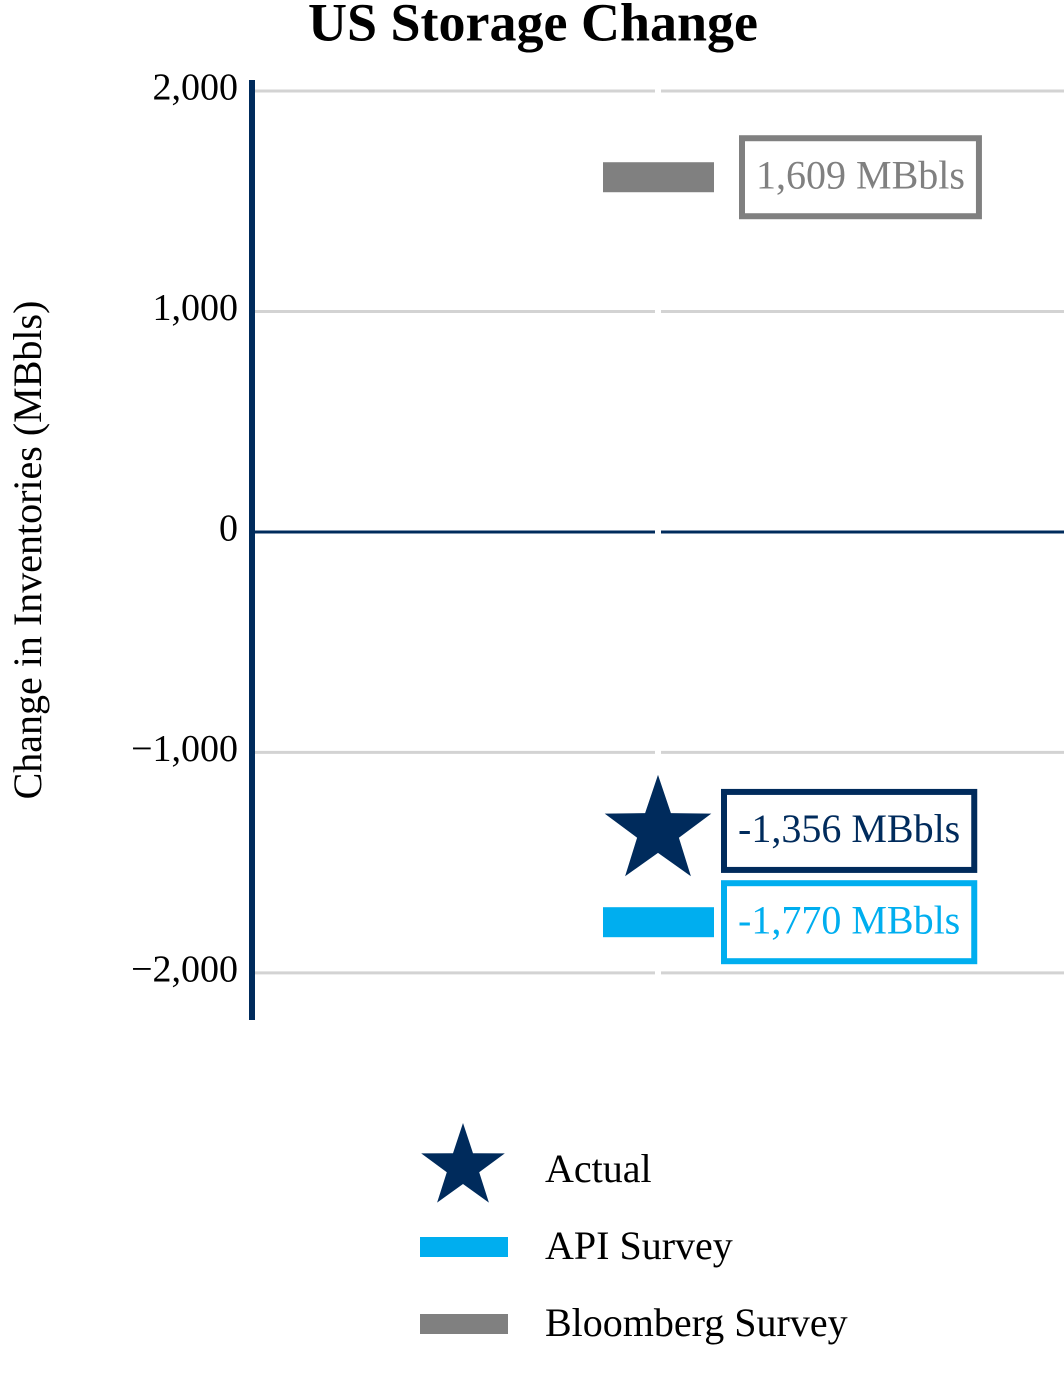  I want to click on value-label: -1,770 MBbls, so click(849, 919).